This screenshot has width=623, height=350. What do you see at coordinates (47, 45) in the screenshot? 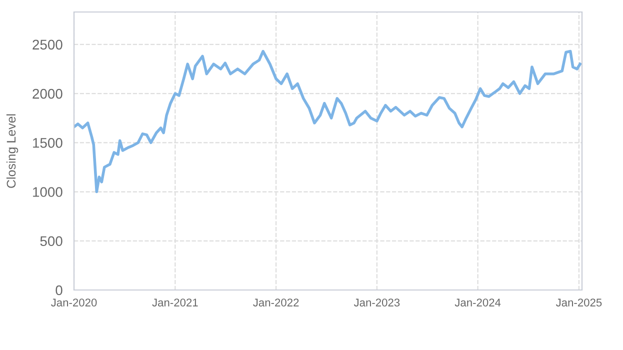
I see `y-tick-label: 2500` at bounding box center [47, 45].